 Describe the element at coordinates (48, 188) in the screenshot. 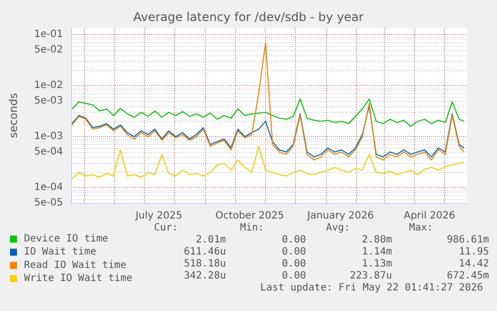

I see `y-tick-label: 1e-04` at that location.